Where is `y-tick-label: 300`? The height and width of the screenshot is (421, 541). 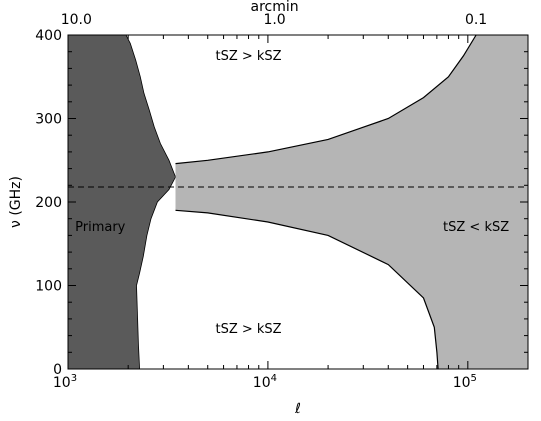
y-tick-label: 300 is located at coordinates (48, 120).